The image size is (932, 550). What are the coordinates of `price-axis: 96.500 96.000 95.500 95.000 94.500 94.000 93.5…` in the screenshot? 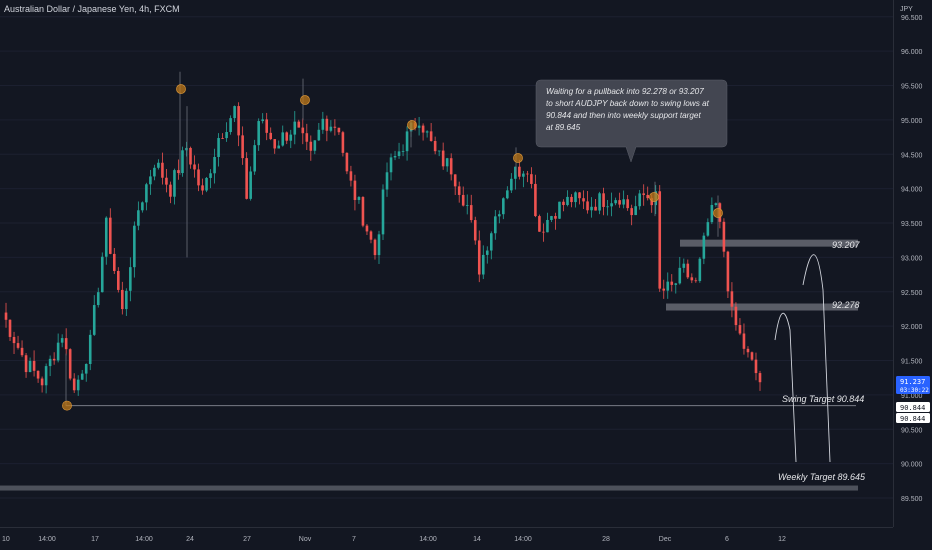 It's located at (912, 259).